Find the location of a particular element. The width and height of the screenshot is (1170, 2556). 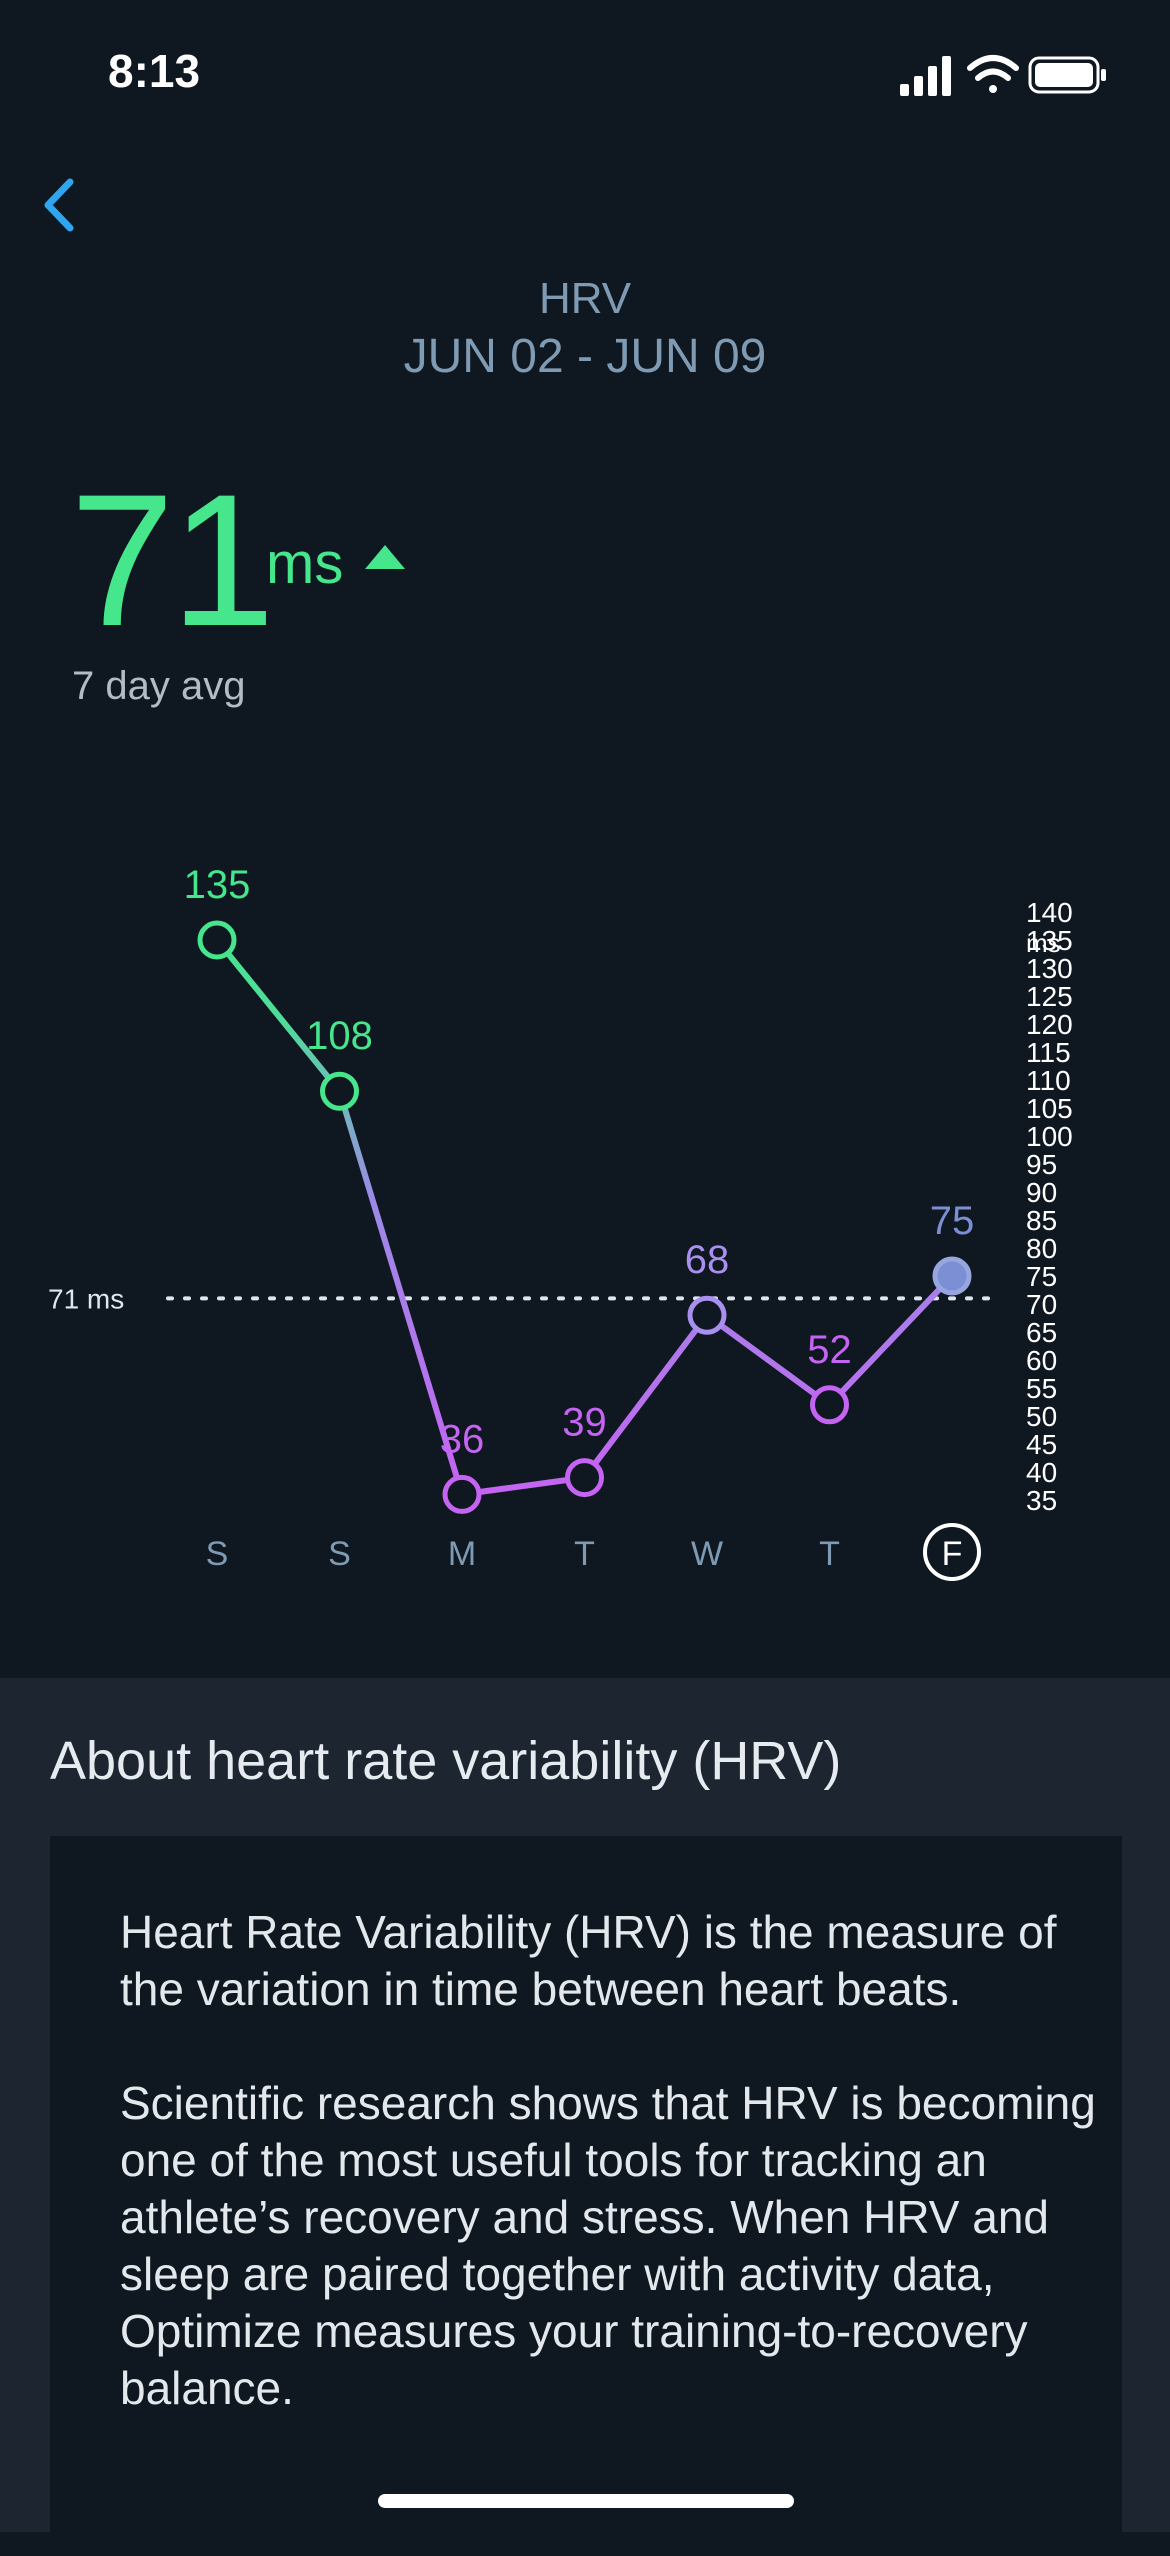

y-tick-label: 90 is located at coordinates (1041, 1192).